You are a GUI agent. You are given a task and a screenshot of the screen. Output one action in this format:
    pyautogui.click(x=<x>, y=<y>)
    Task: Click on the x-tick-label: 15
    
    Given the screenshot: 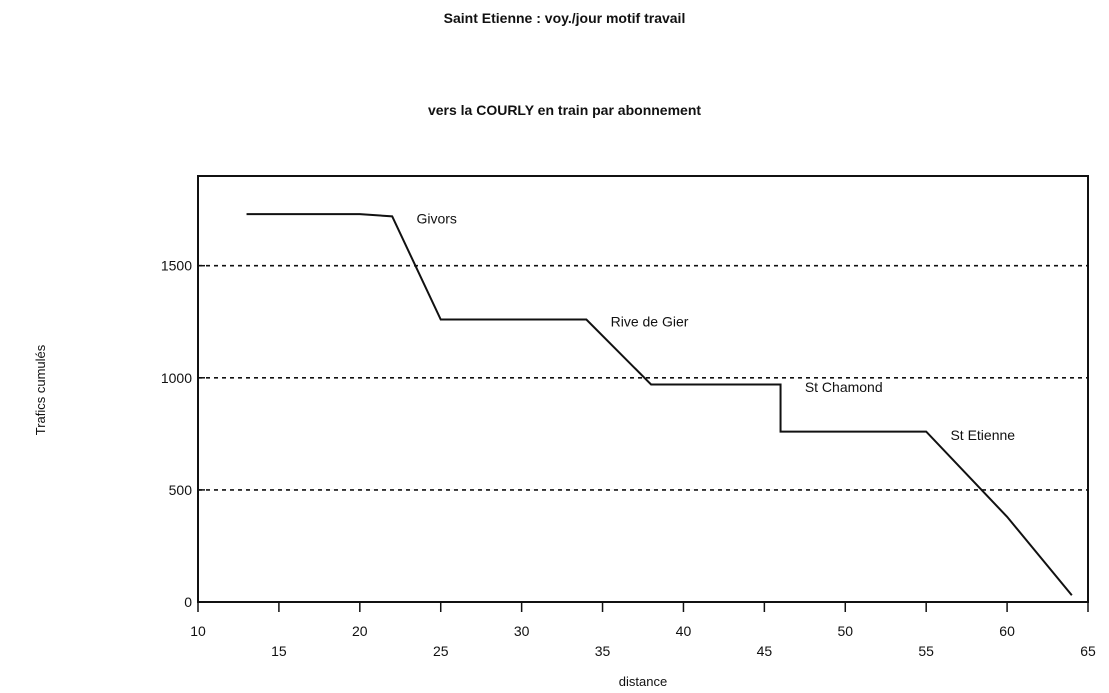 What is the action you would take?
    pyautogui.click(x=279, y=651)
    